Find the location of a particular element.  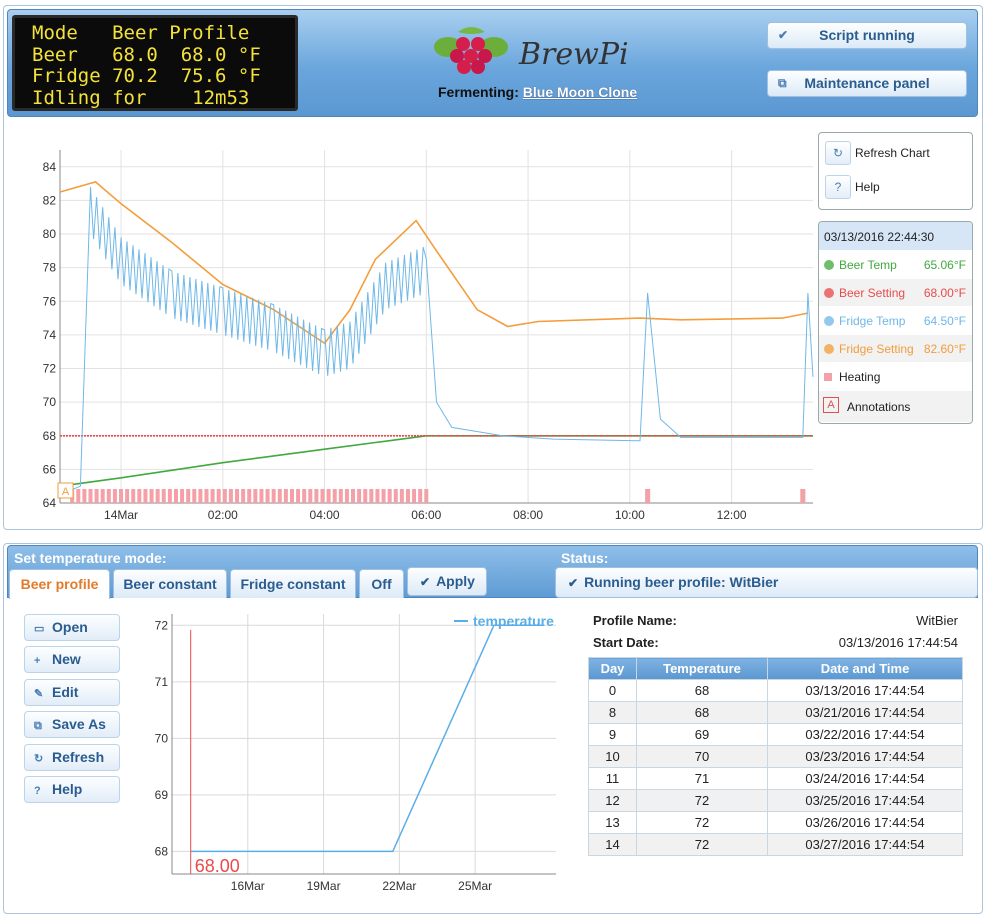

annotation-marker-label: A is located at coordinates (66, 492).